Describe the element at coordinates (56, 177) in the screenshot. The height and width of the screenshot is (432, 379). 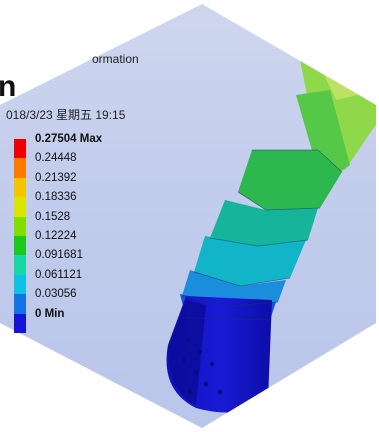
I see `legend-label: 0.21392` at that location.